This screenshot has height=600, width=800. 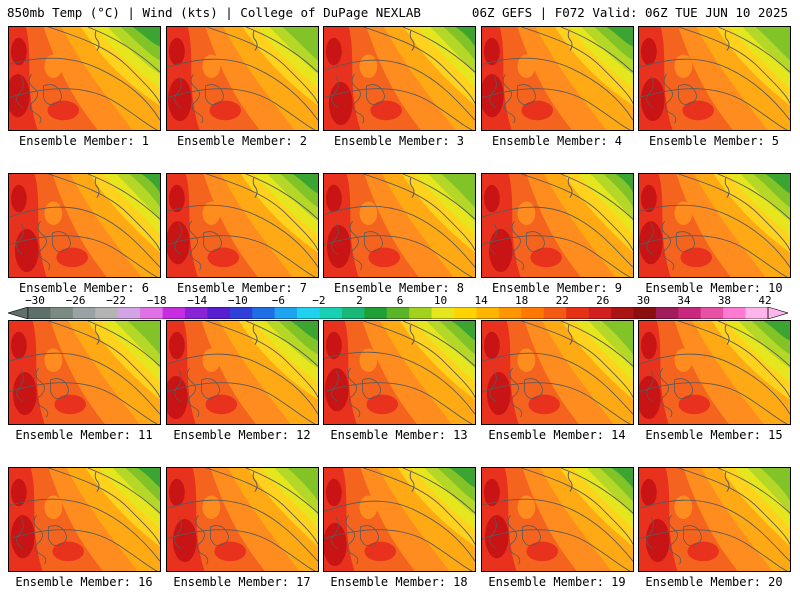 I want to click on colorbar-tick-label: 10, so click(x=440, y=300).